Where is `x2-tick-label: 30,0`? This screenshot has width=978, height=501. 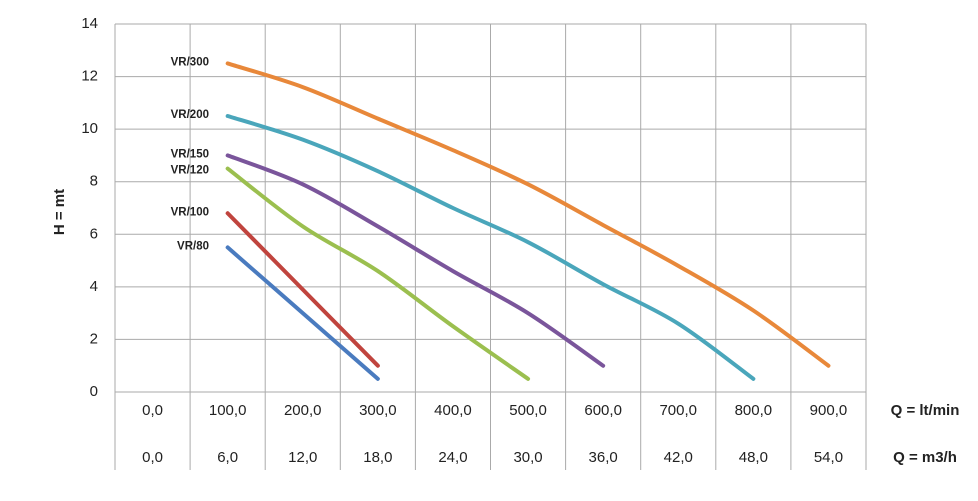 x2-tick-label: 30,0 is located at coordinates (527, 457).